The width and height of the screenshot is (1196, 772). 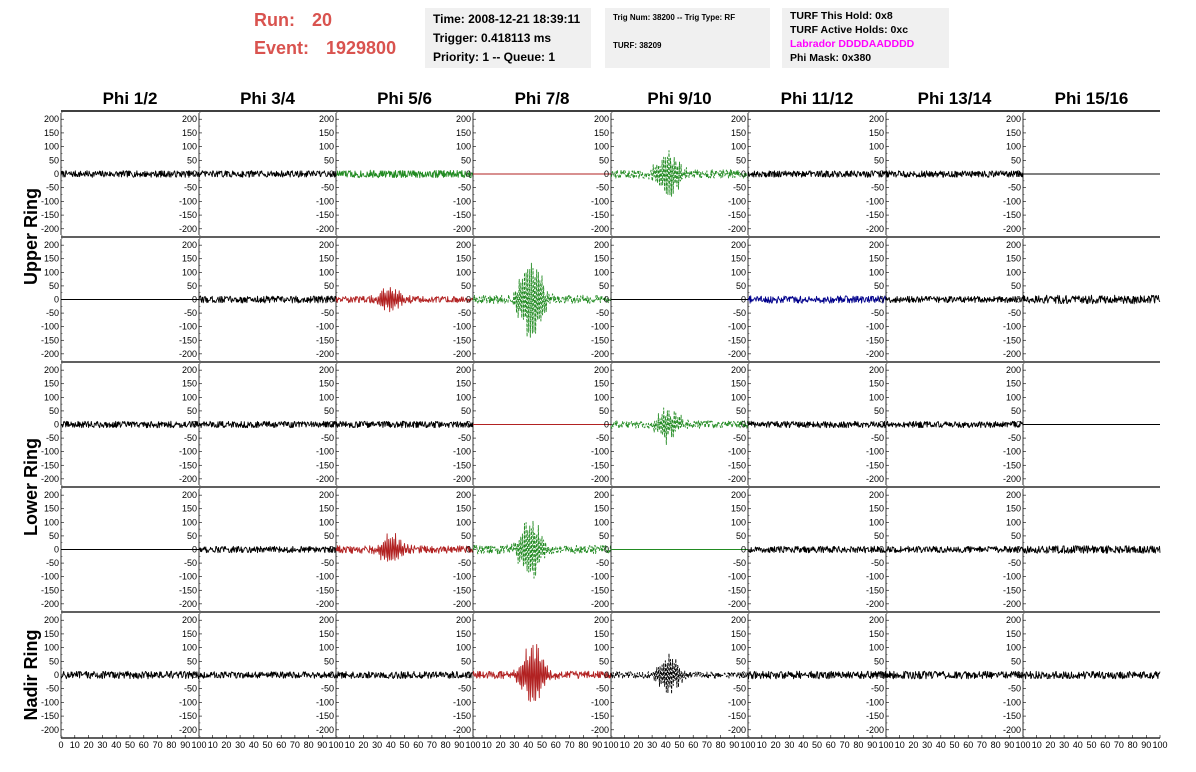 What do you see at coordinates (638, 745) in the screenshot?
I see `x-tick-label: 20` at bounding box center [638, 745].